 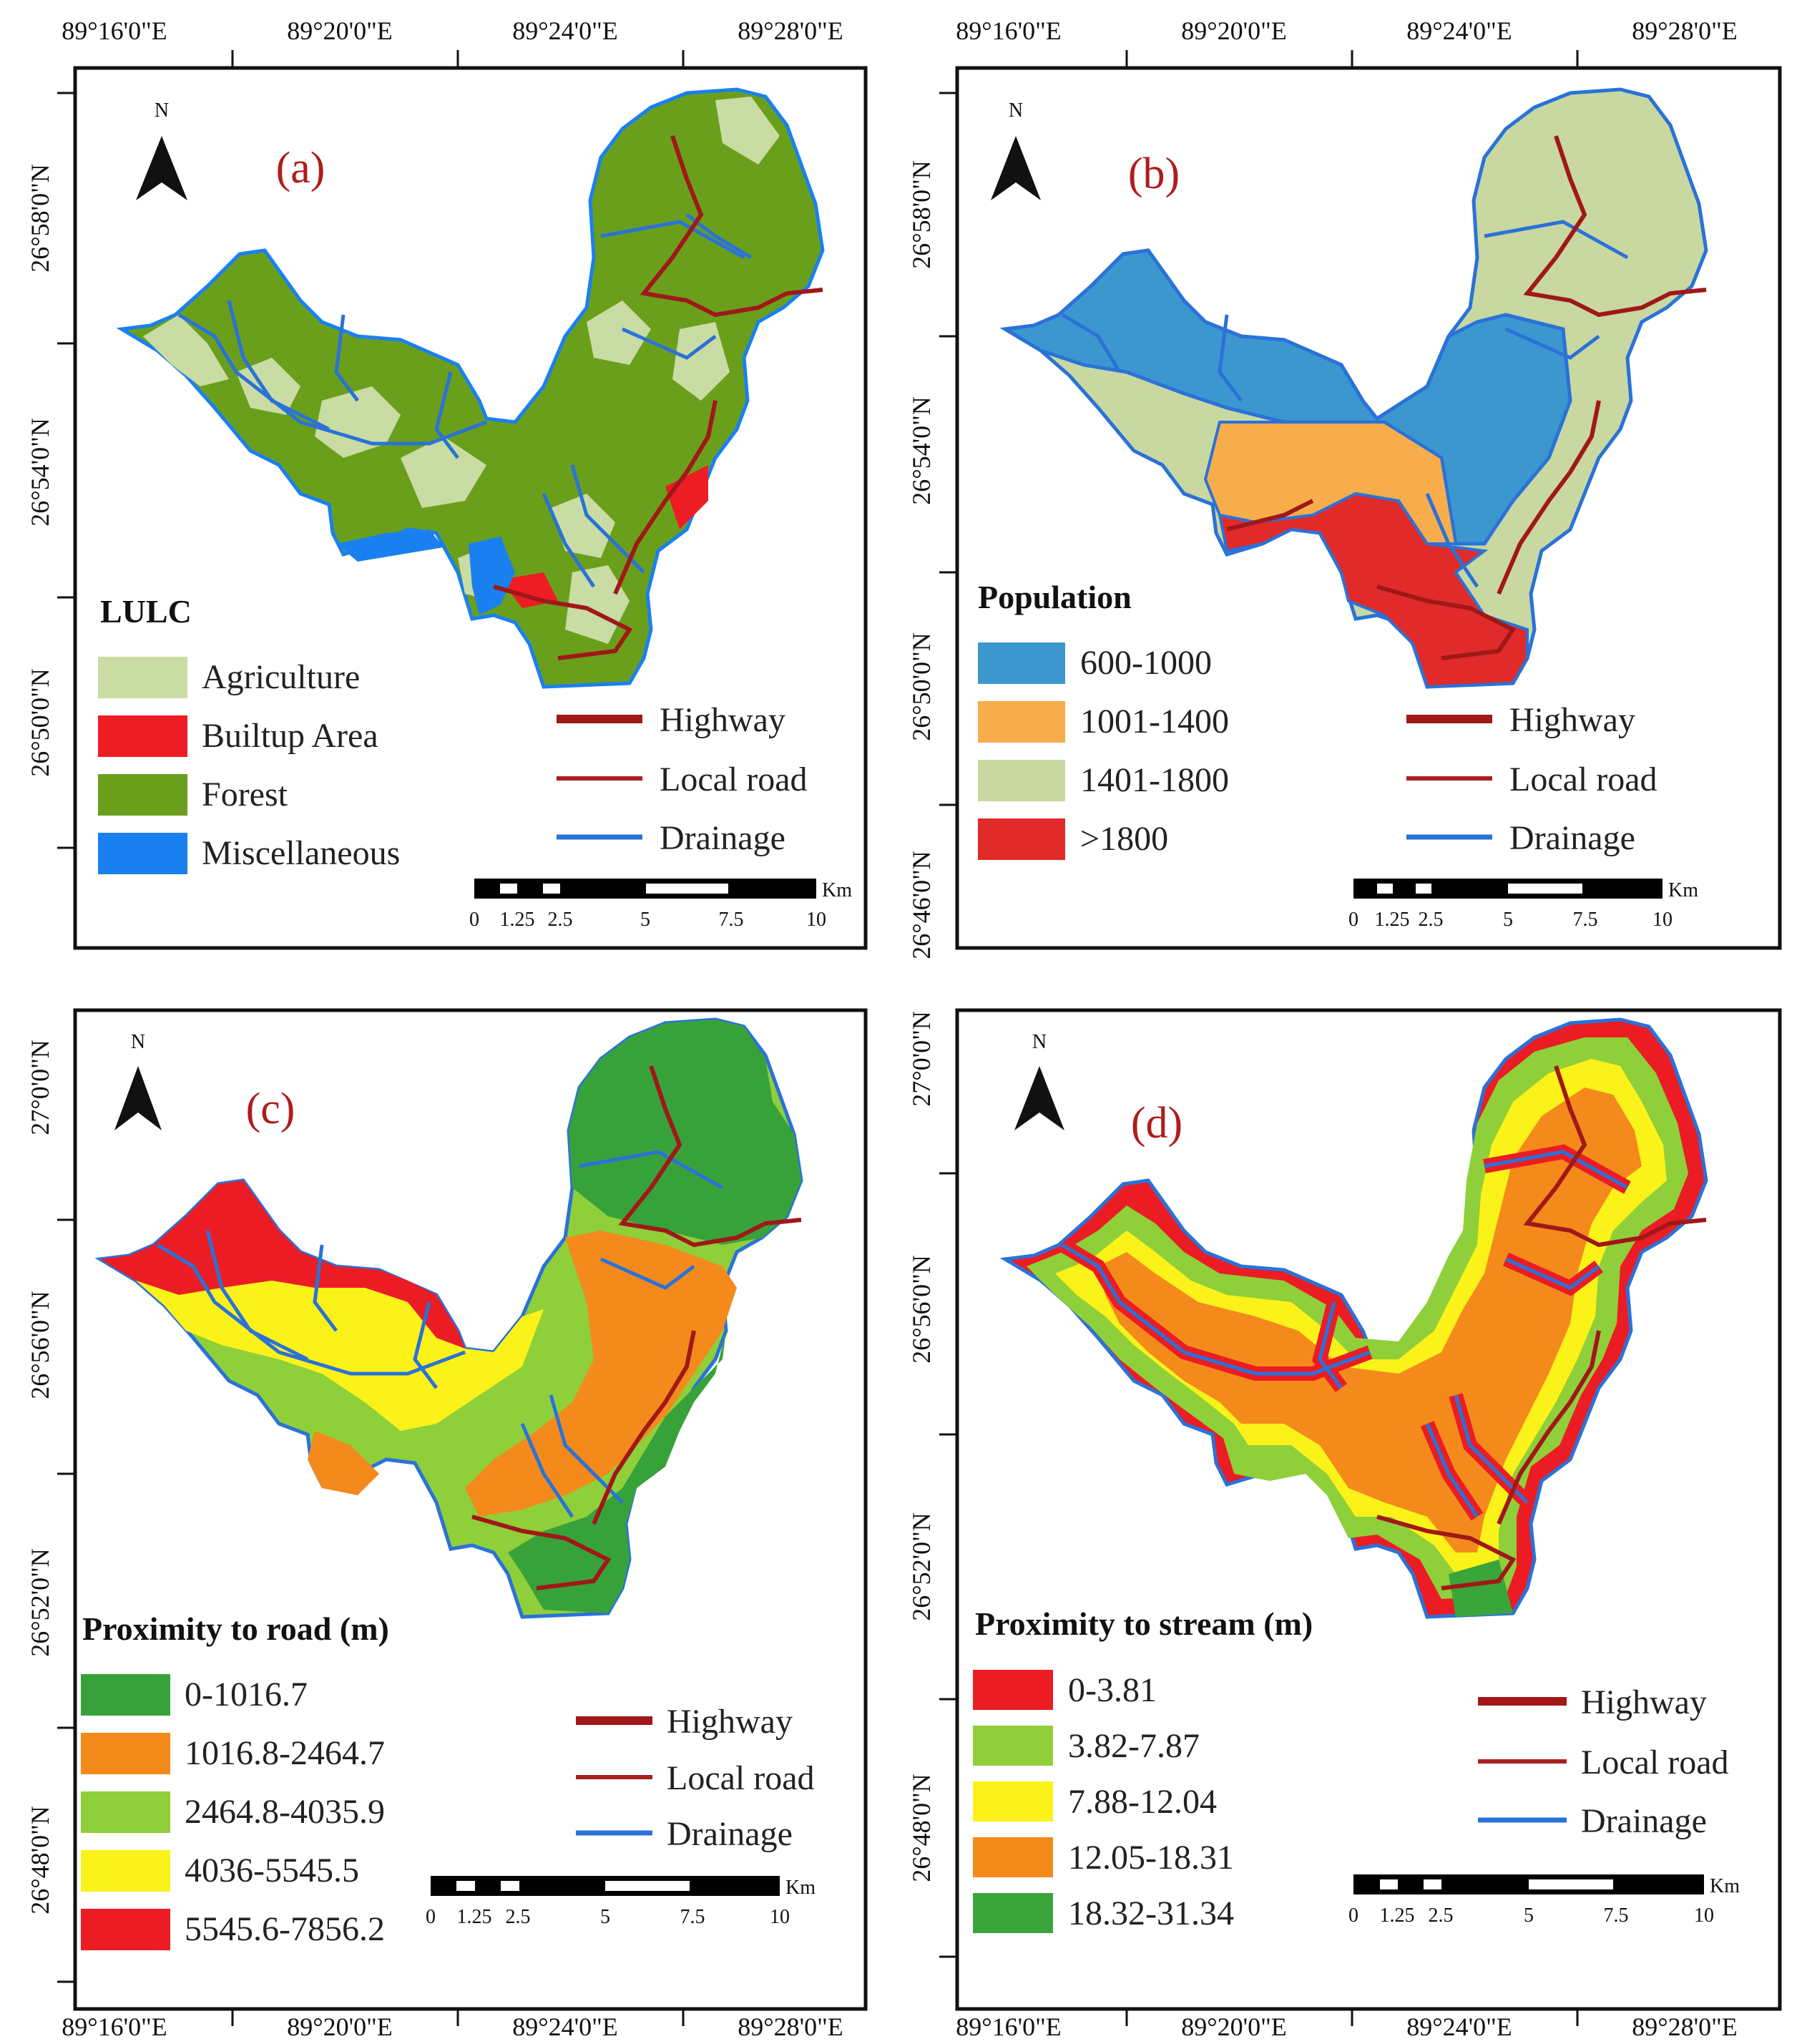 What do you see at coordinates (1144, 1623) in the screenshot?
I see `legend-title-d: Proximity to stream (m)` at bounding box center [1144, 1623].